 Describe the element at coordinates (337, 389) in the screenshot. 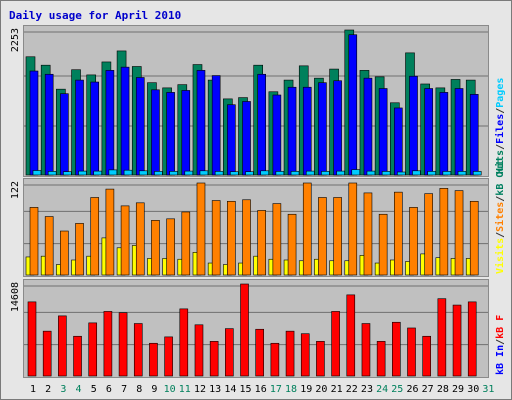

I see `day-label: 21` at that location.